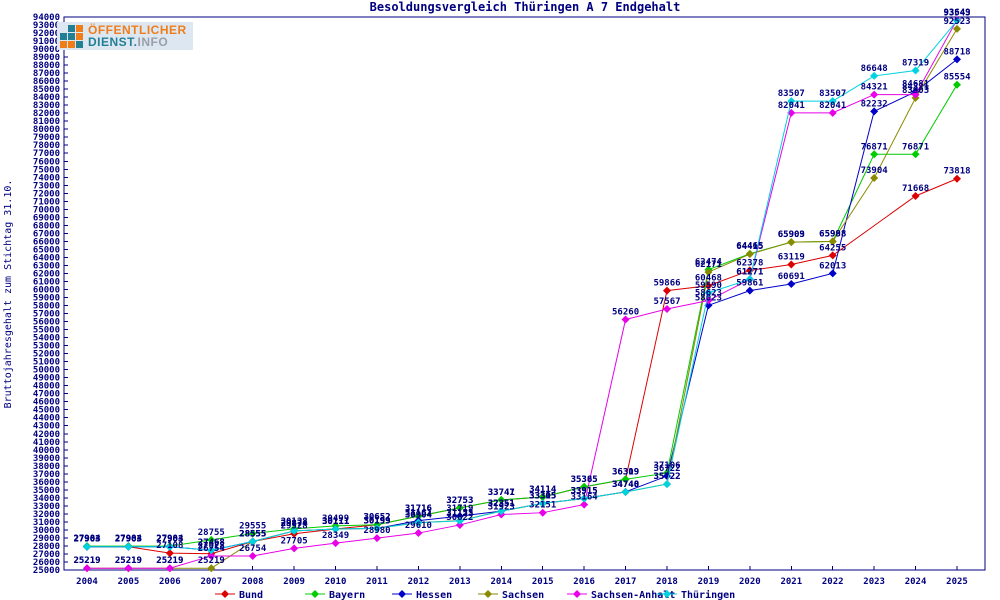  Describe the element at coordinates (584, 492) in the screenshot. I see `point-label-hessen: 33915` at that location.